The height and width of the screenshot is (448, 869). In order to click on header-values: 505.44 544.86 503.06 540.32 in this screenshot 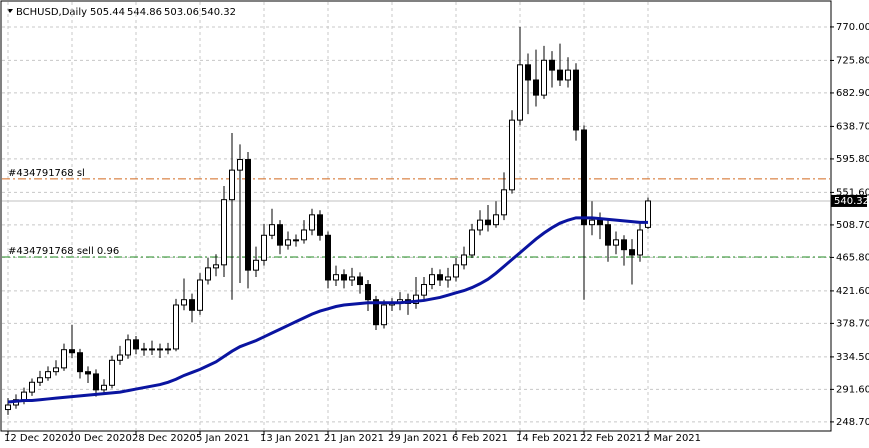, I will do `click(163, 12)`.